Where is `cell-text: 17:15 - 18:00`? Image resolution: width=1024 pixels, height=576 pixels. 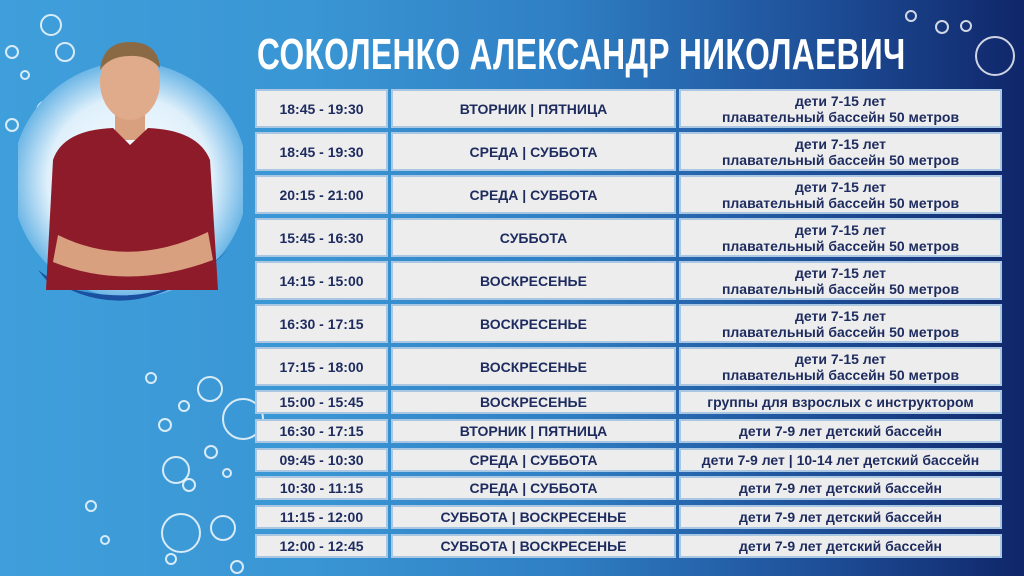 cell-text: 17:15 - 18:00 is located at coordinates (321, 366).